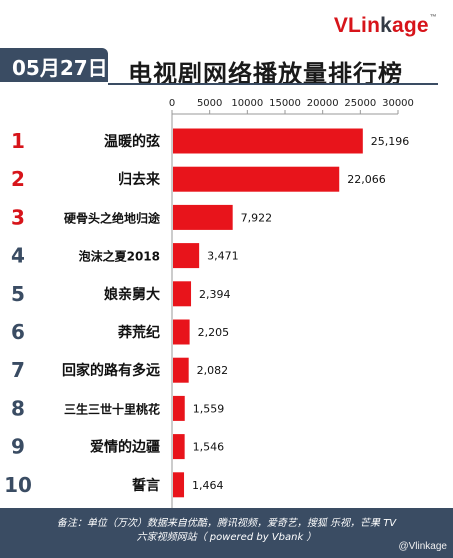 The image size is (453, 558). I want to click on weibo-watermark: @Vlinkage, so click(422, 546).